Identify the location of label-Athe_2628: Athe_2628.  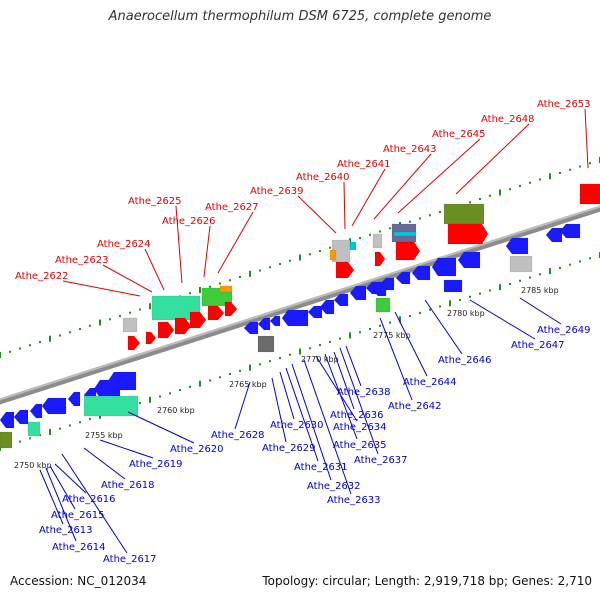
(238, 435).